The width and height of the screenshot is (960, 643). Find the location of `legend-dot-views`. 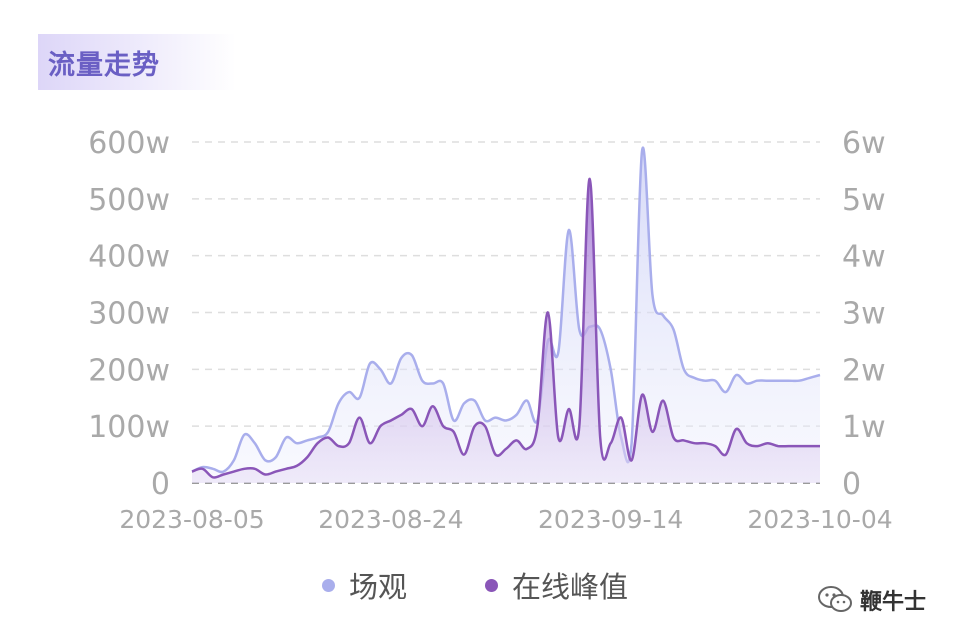

legend-dot-views is located at coordinates (328, 585).